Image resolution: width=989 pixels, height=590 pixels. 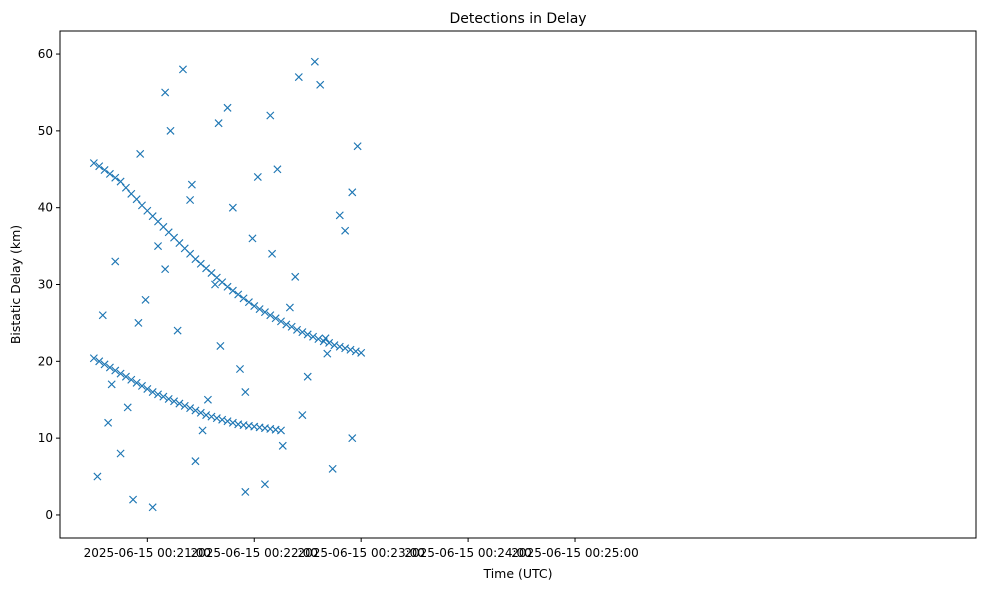 I want to click on x-tick-label: 2025-06-15 00:22:00, so click(x=254, y=553).